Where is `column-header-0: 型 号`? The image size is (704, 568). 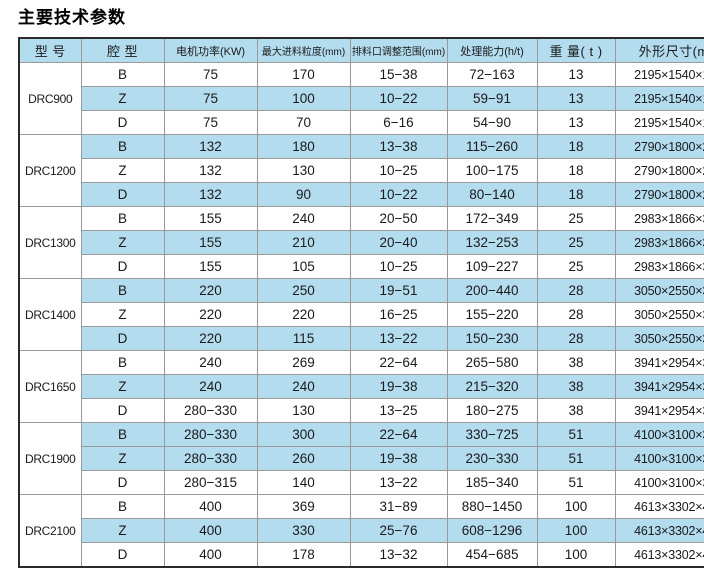
column-header-0: 型 号 is located at coordinates (50, 50).